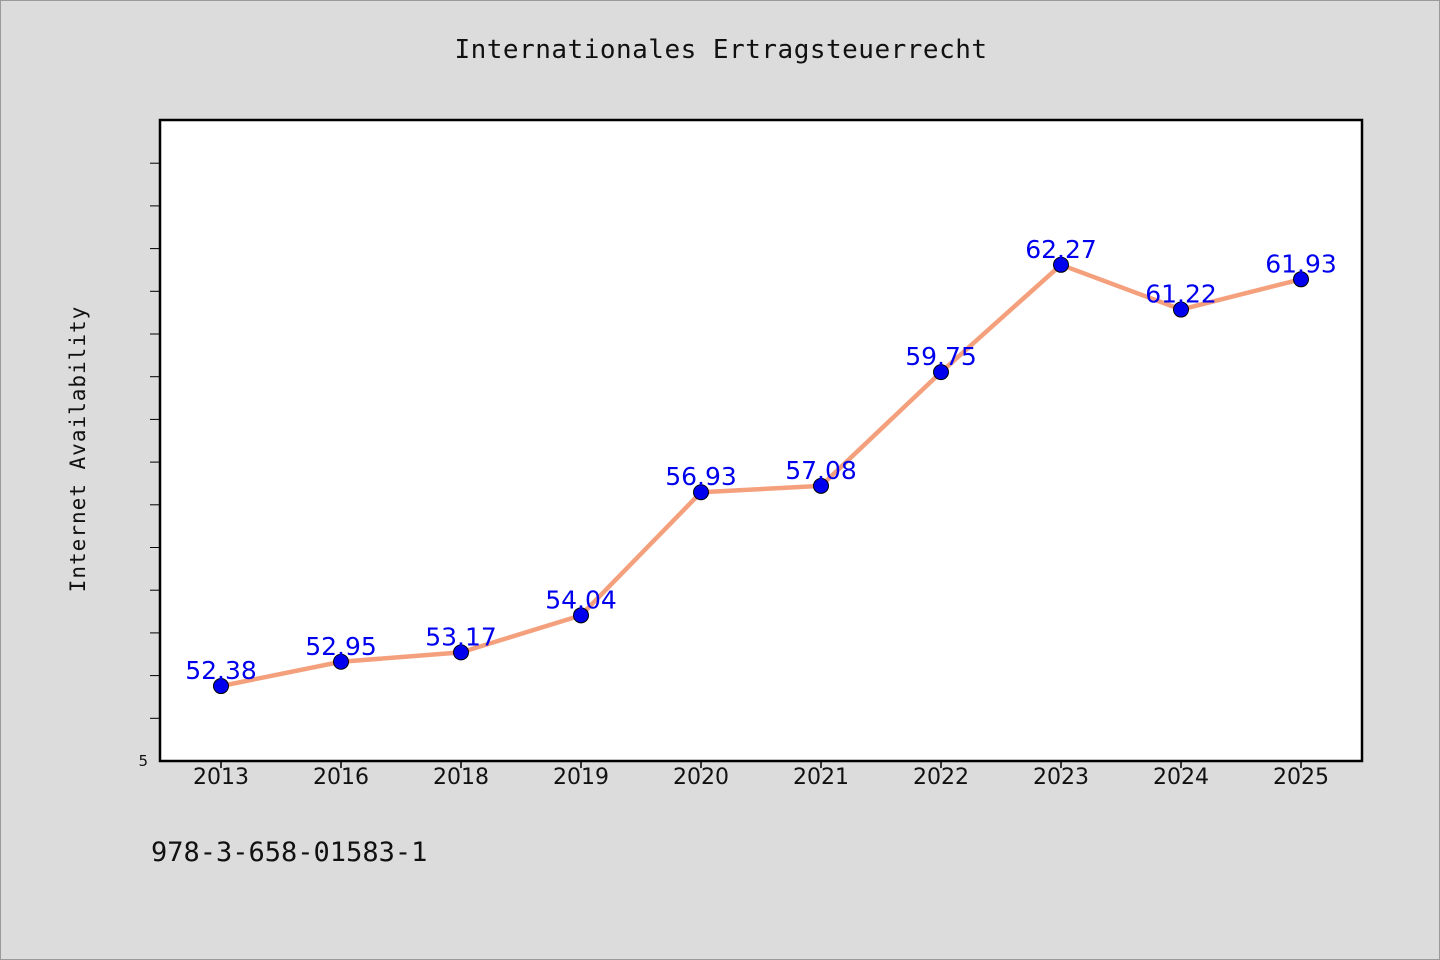 The image size is (1440, 960). Describe the element at coordinates (821, 470) in the screenshot. I see `data-label: 57.08` at that location.